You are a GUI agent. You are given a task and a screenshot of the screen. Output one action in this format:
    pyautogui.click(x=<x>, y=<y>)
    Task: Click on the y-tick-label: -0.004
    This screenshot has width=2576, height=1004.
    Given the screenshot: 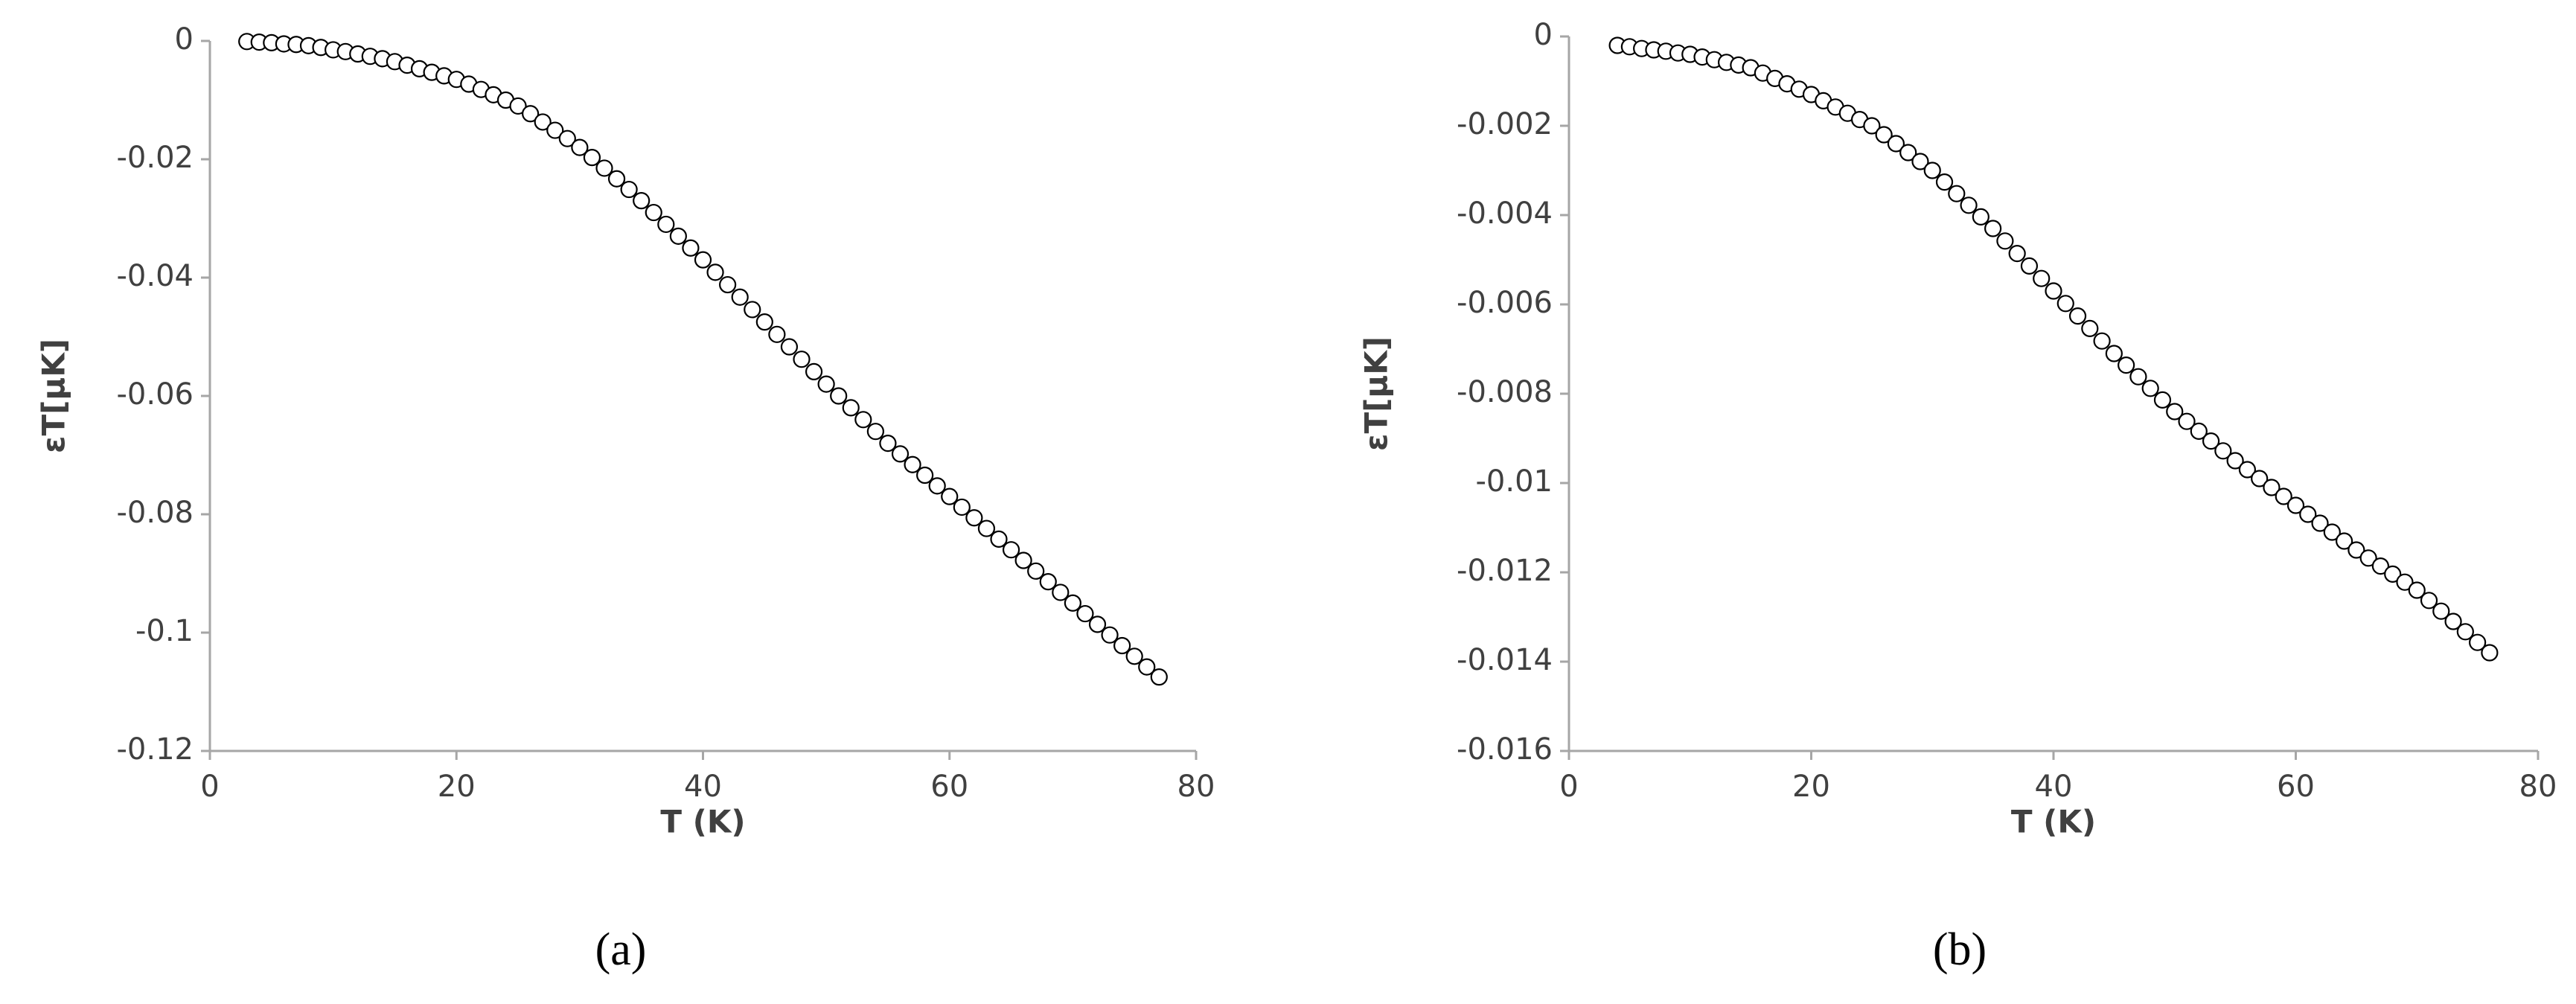 What is the action you would take?
    pyautogui.click(x=1505, y=213)
    